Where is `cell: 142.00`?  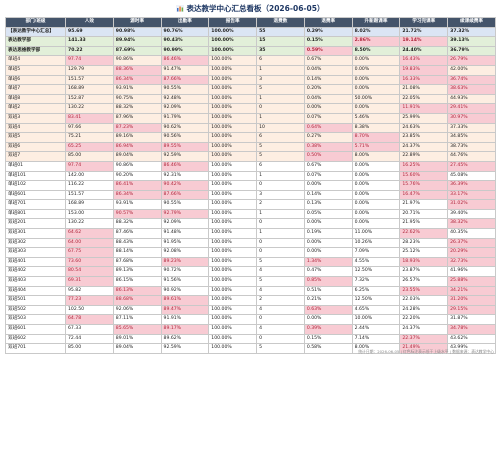
cell: 142.00 is located at coordinates (89, 176).